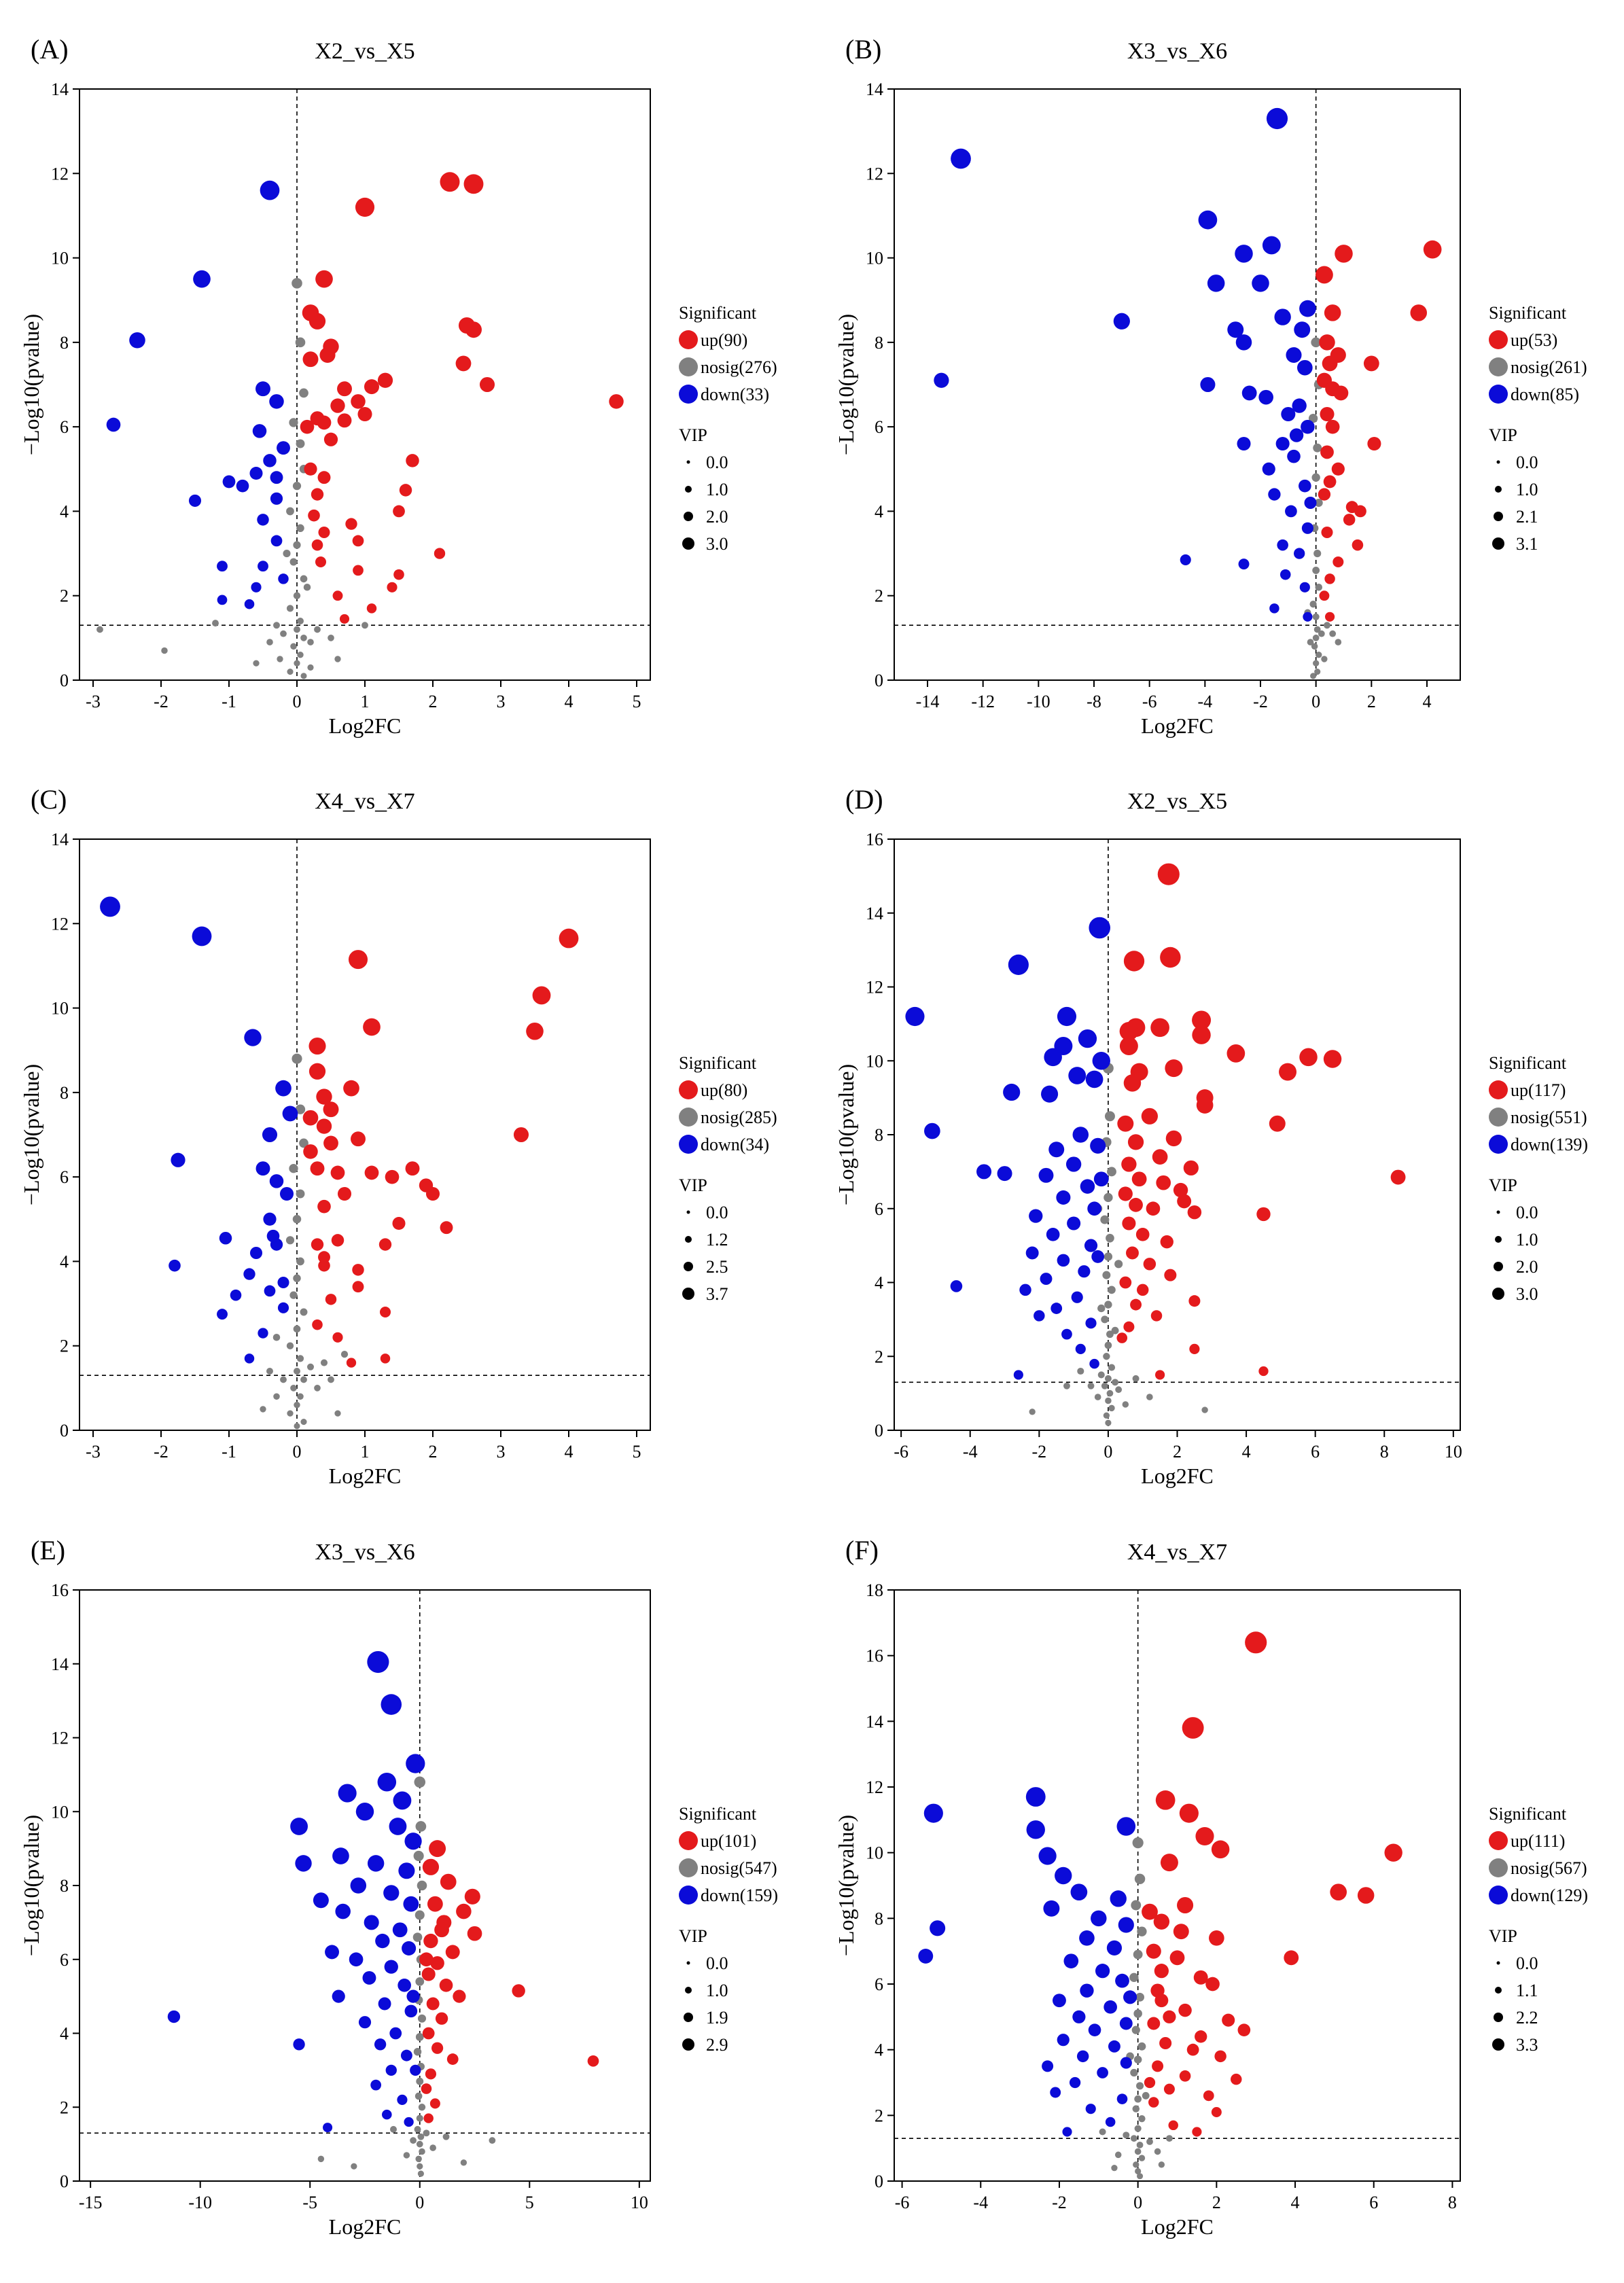 The height and width of the screenshot is (2283, 1624). Describe the element at coordinates (724, 340) in the screenshot. I see `legend-item: up(90)` at that location.